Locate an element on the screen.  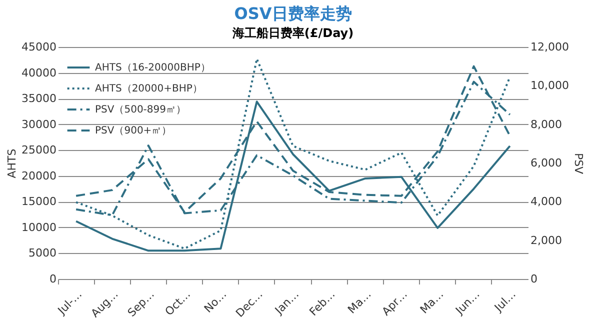
y-axis-title: AHTS is located at coordinates (12, 163).